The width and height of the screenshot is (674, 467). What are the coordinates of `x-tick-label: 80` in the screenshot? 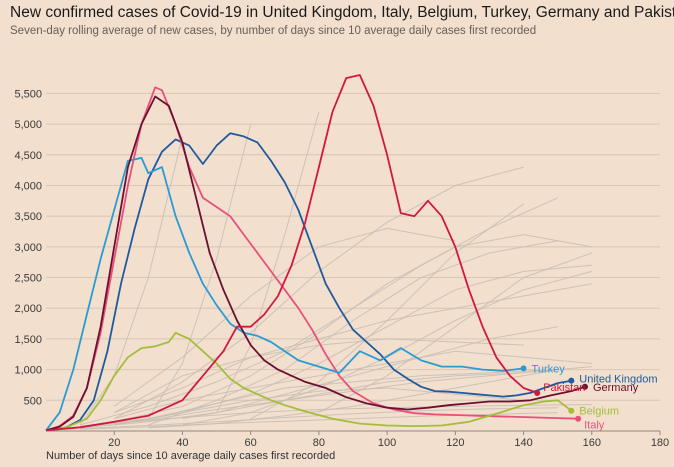 It's located at (319, 443).